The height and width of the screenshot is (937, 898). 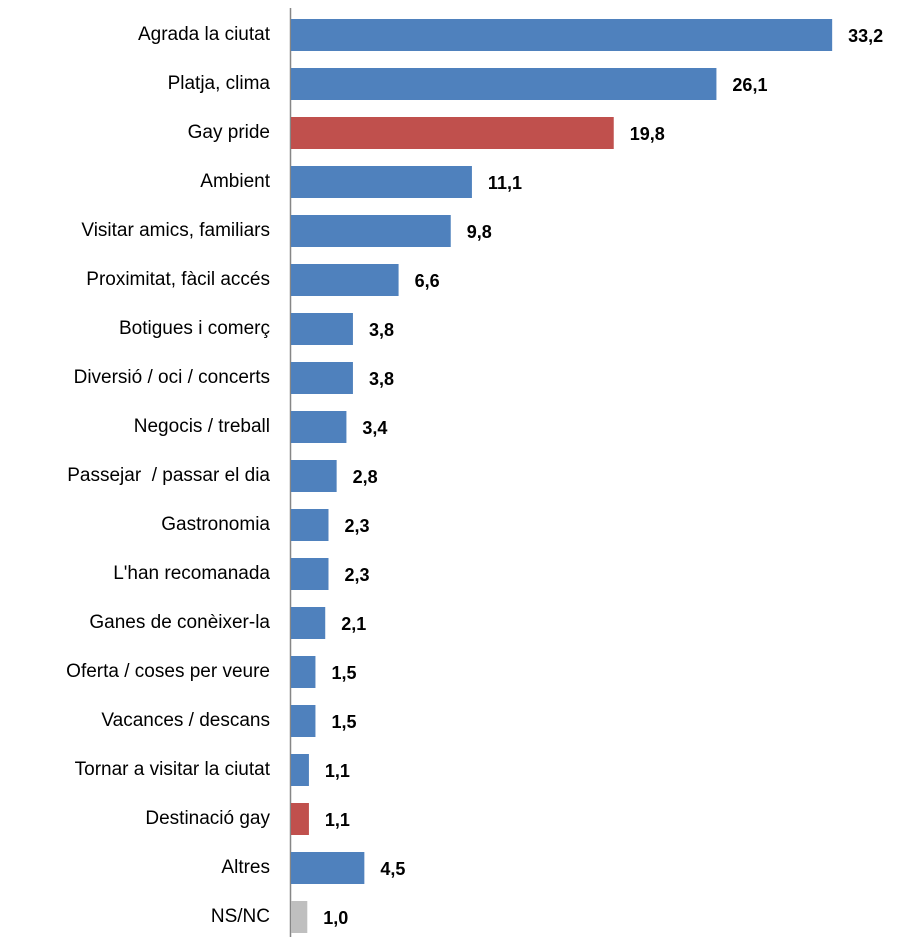 I want to click on value-label: 3,4, so click(x=374, y=428).